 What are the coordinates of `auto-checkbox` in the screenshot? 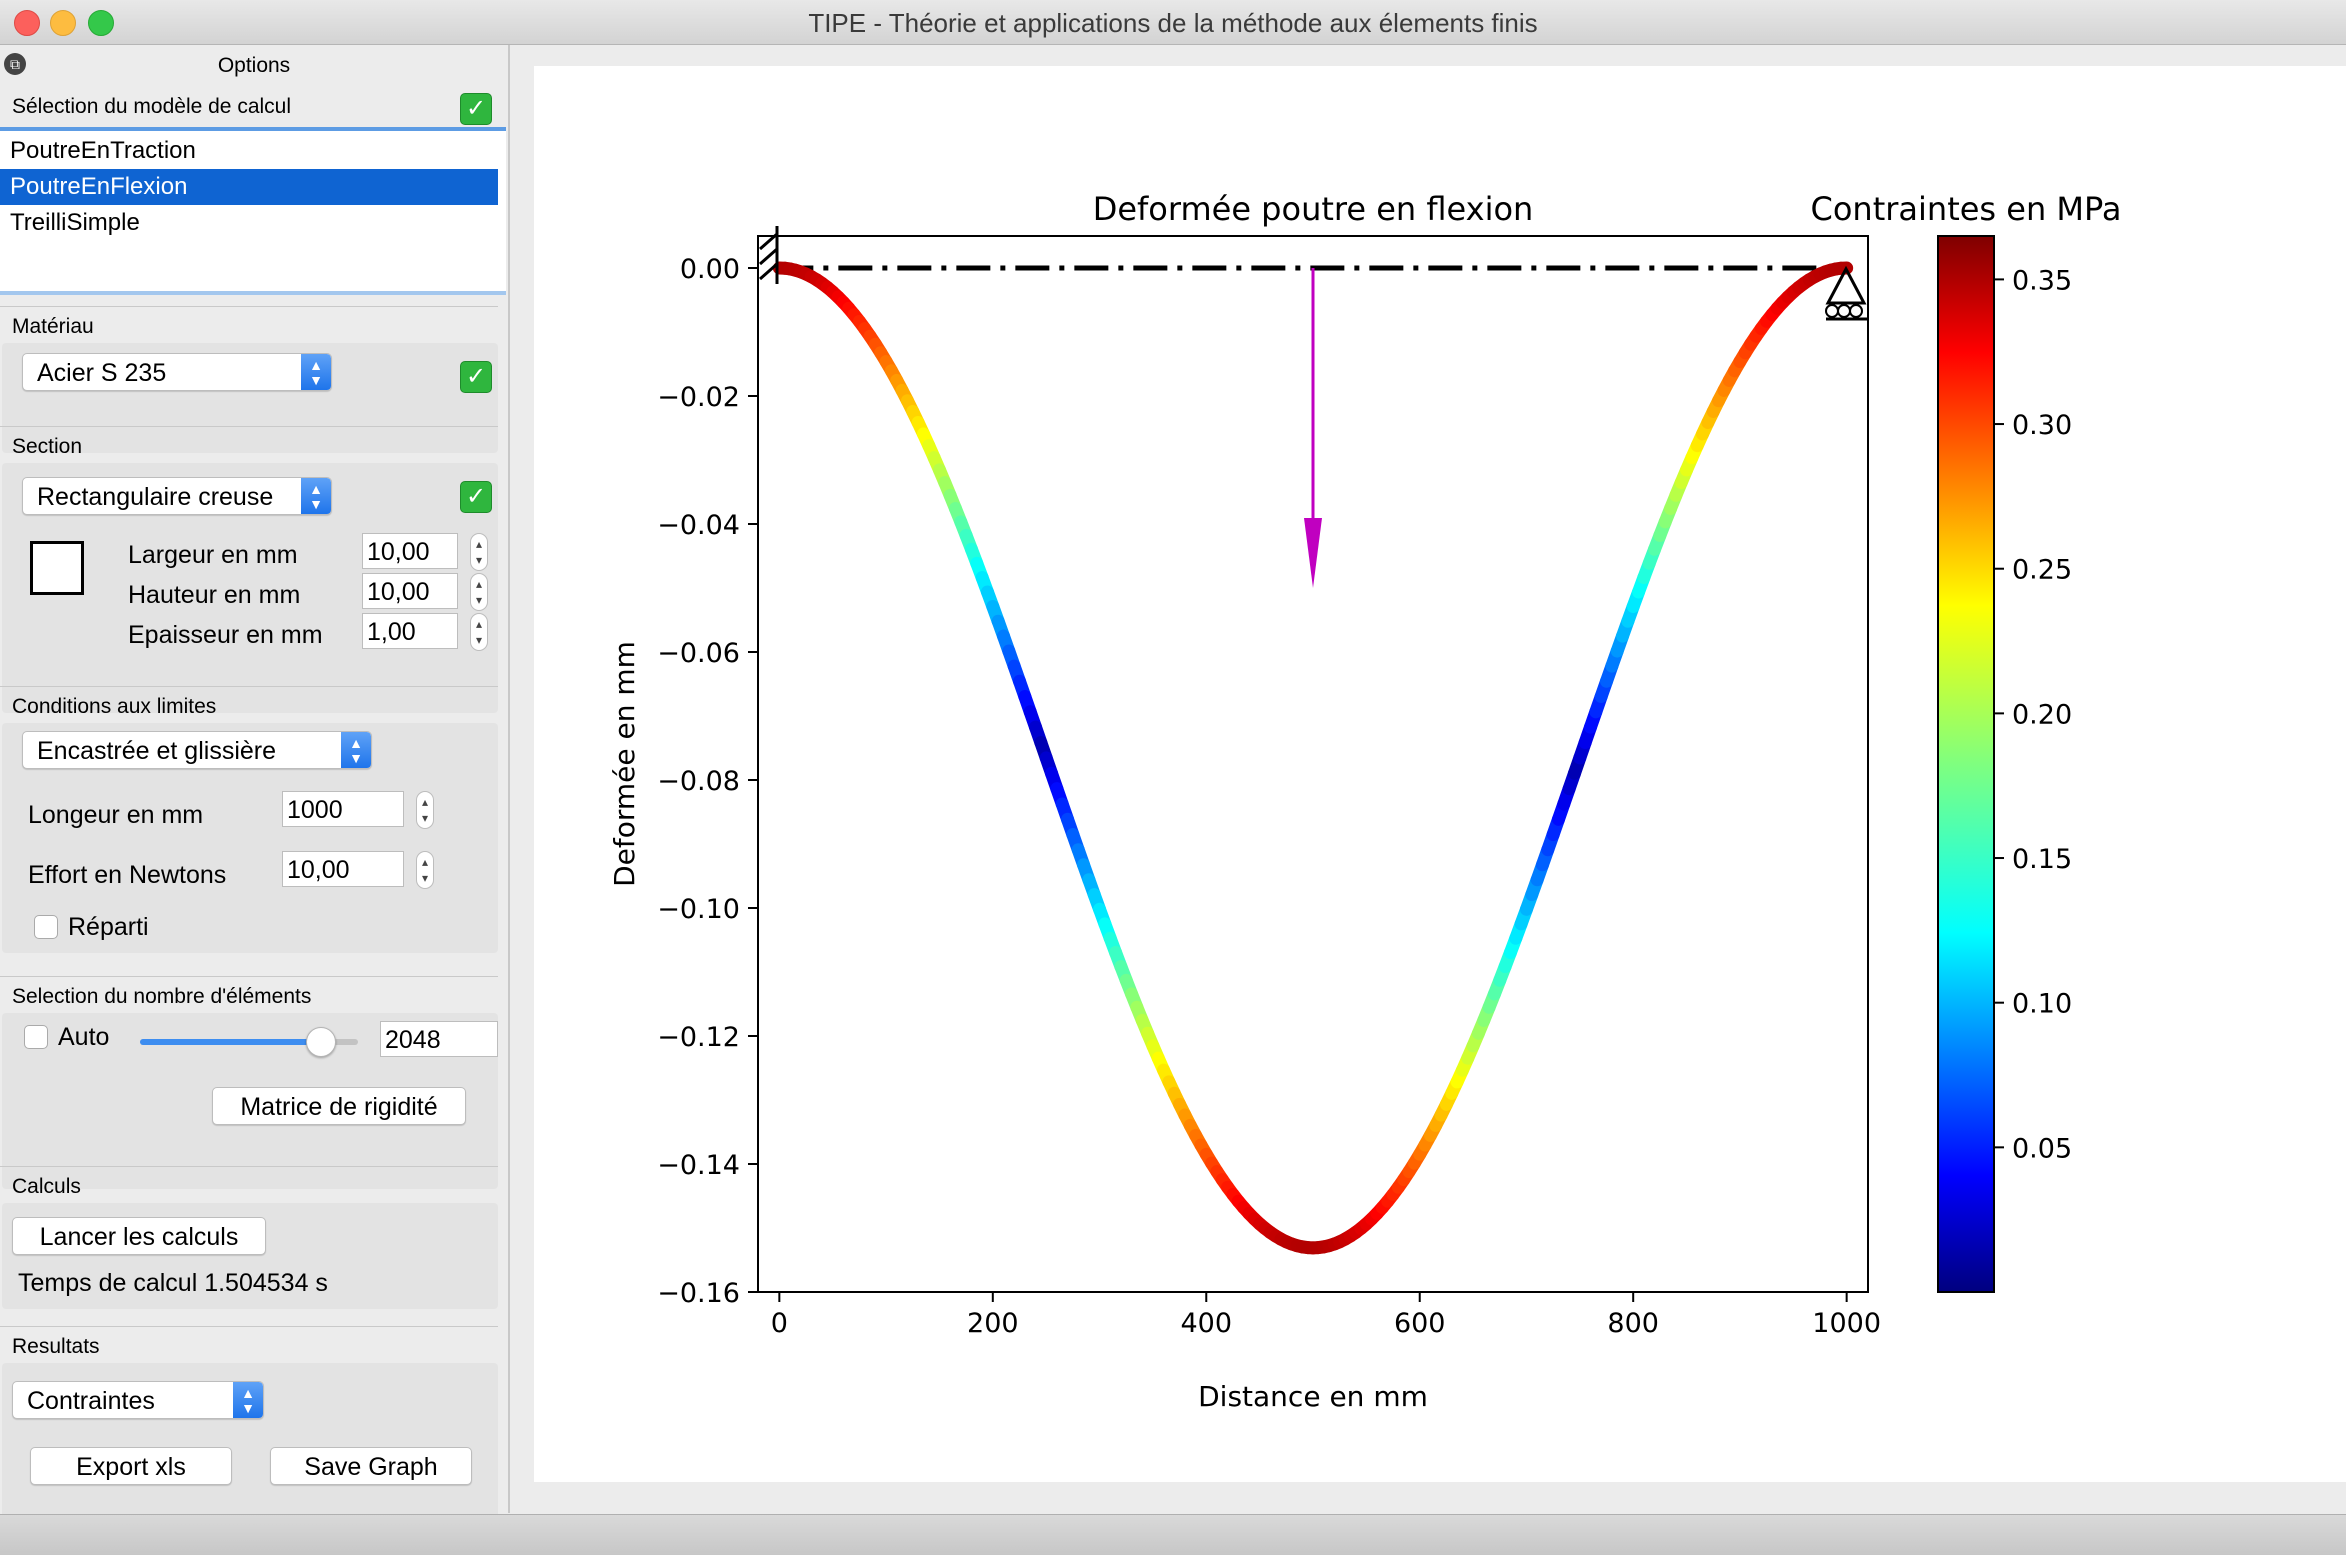 It's located at (36, 1037).